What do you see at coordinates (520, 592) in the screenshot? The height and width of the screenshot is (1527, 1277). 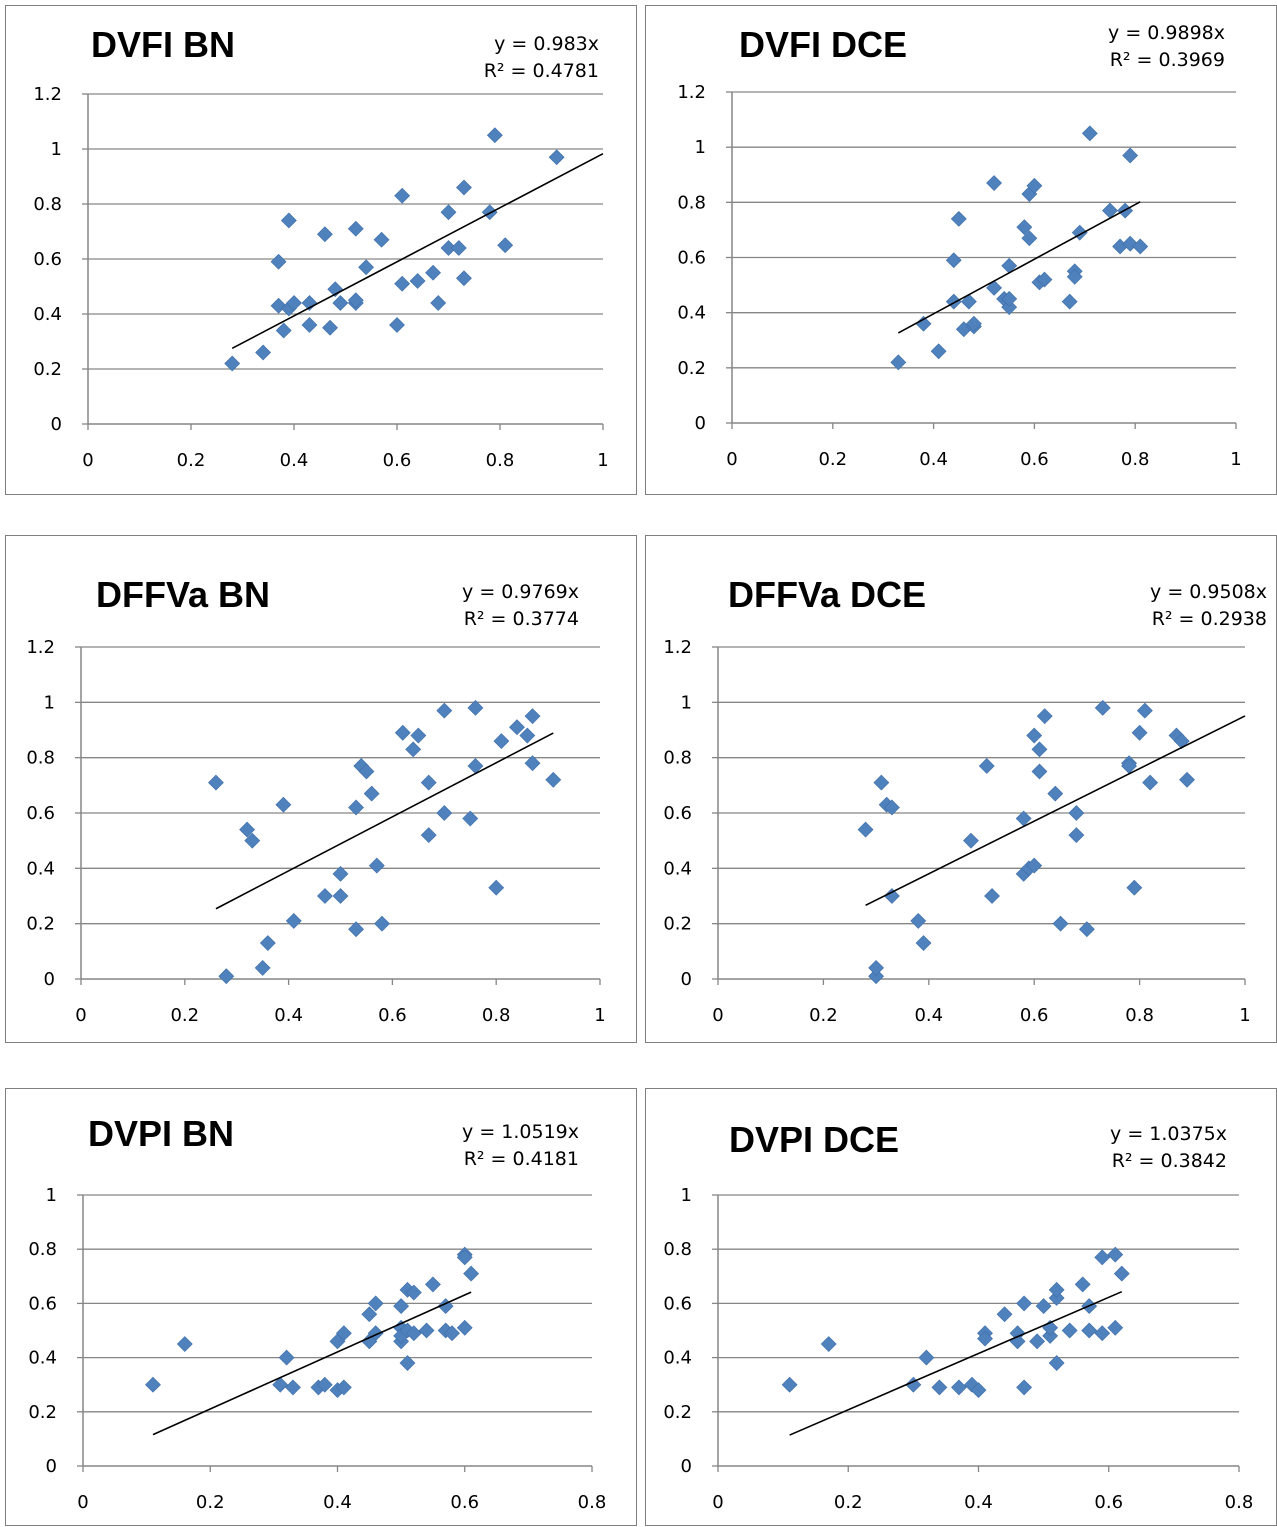 I see `equation-label: y = 0.9769x` at bounding box center [520, 592].